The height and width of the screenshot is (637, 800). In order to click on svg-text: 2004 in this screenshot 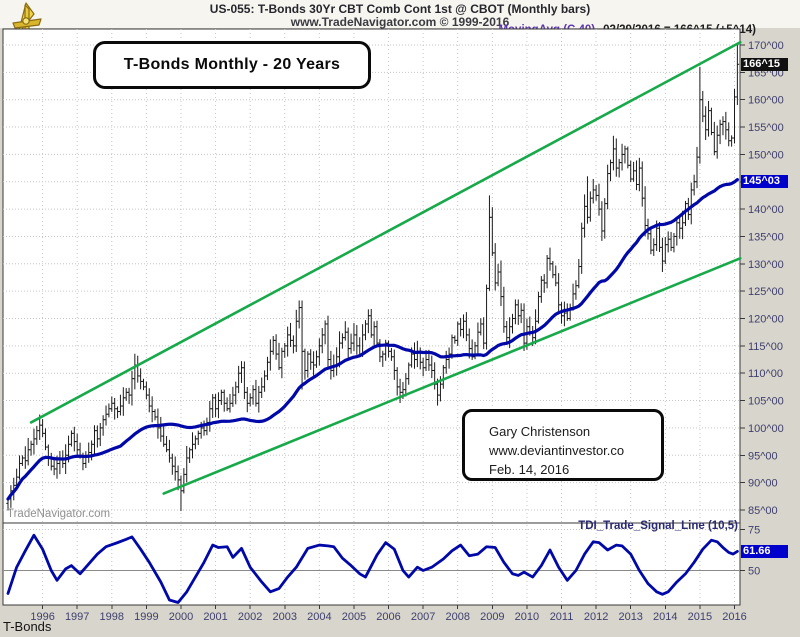, I will do `click(319, 617)`.